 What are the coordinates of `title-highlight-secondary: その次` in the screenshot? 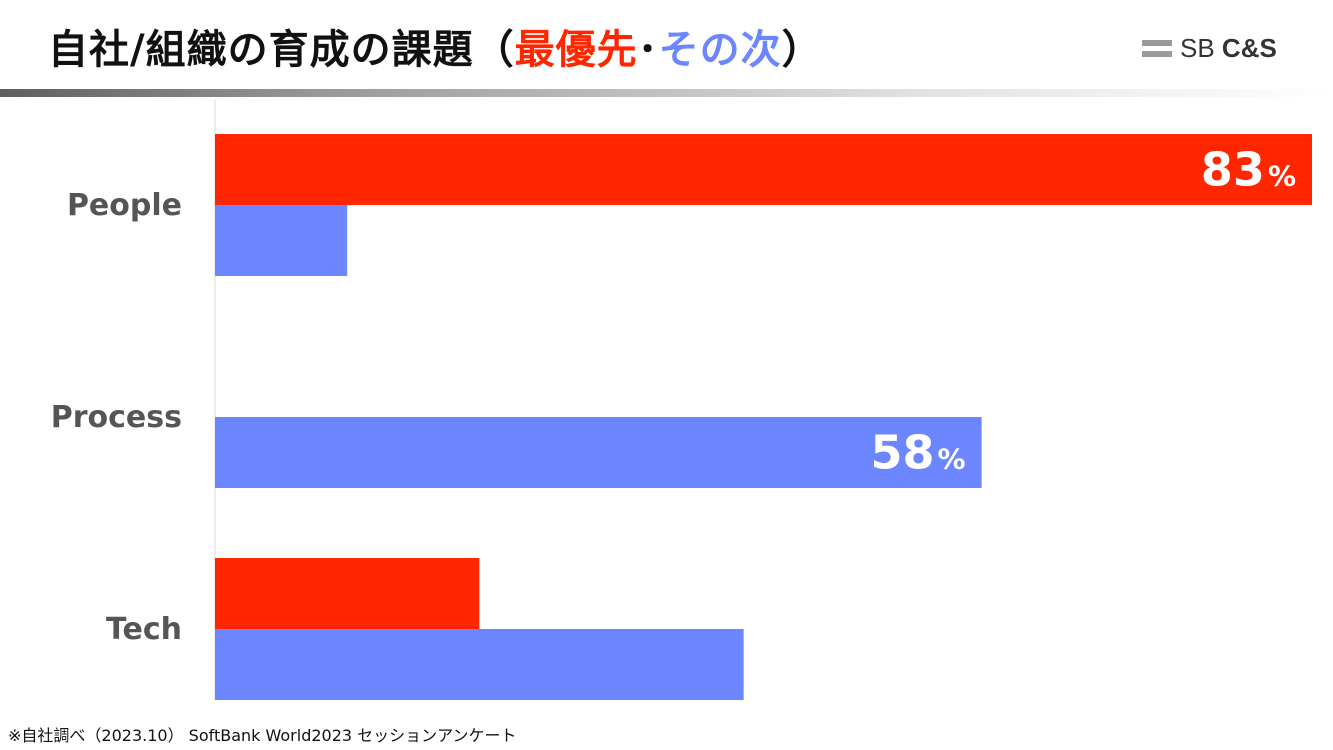 It's located at (720, 50).